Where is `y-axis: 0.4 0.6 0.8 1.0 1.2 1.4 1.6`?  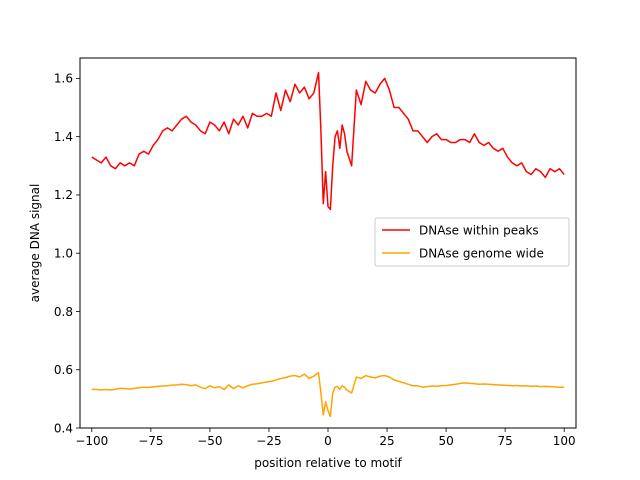
y-axis: 0.4 0.6 0.8 1.0 1.2 1.4 1.6 is located at coordinates (67, 253).